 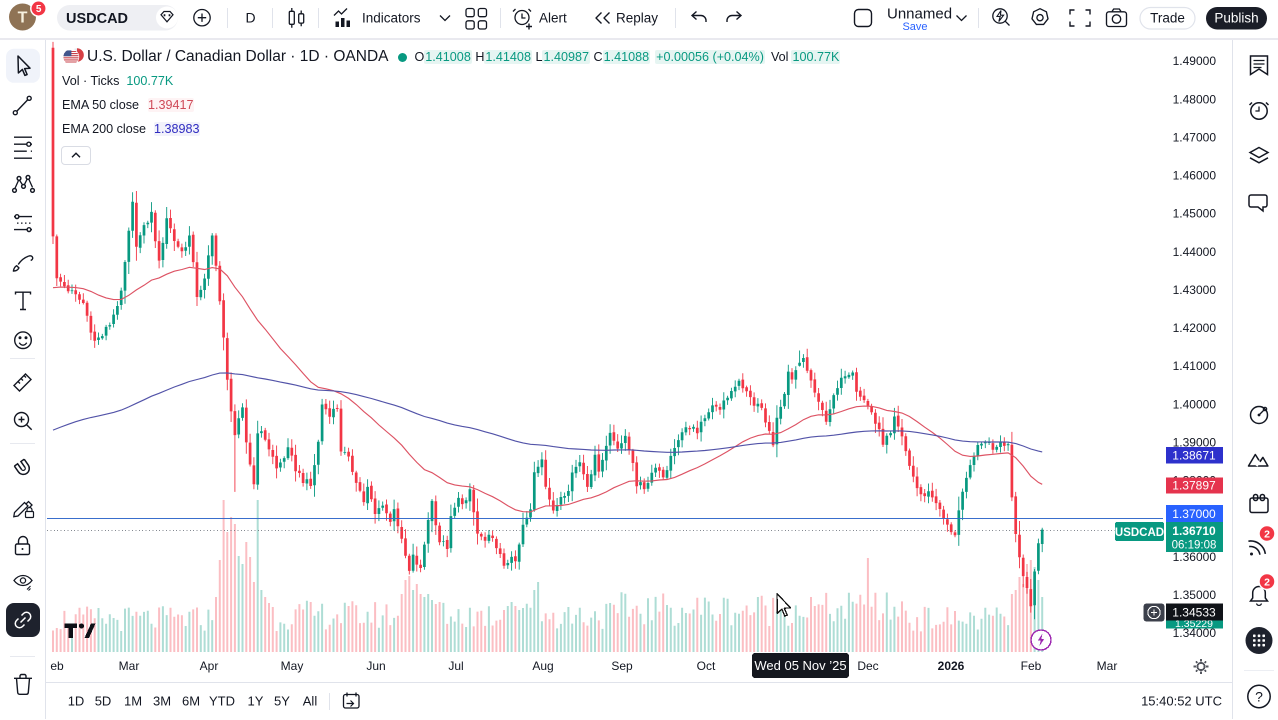 What do you see at coordinates (553, 18) in the screenshot?
I see `svg-text: Alert` at bounding box center [553, 18].